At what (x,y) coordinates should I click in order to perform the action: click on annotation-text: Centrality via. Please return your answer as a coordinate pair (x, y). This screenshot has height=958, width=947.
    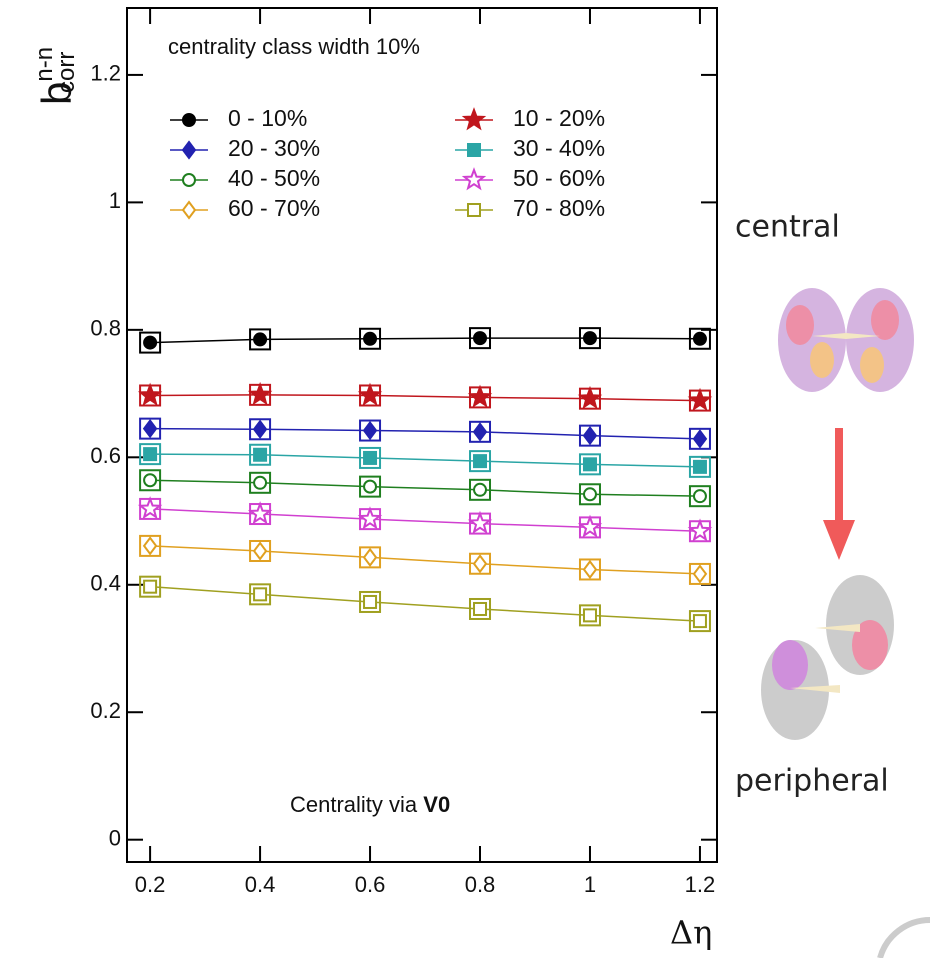
    Looking at the image, I should click on (356, 804).